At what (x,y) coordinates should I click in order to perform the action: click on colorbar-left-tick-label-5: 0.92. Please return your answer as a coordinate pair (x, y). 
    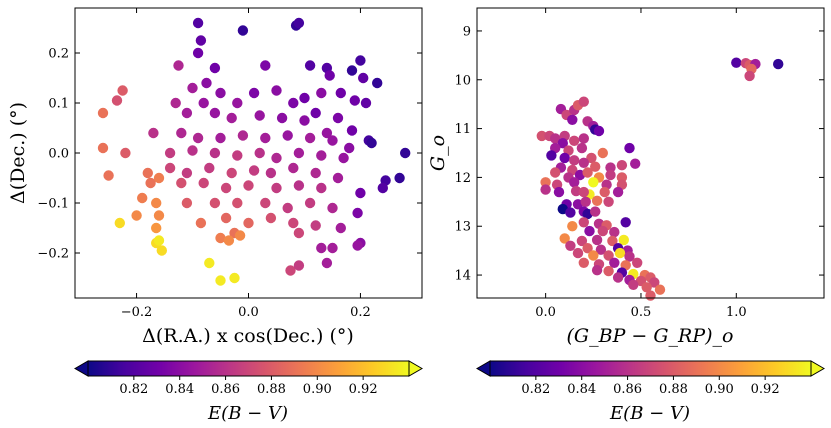
    Looking at the image, I should click on (363, 389).